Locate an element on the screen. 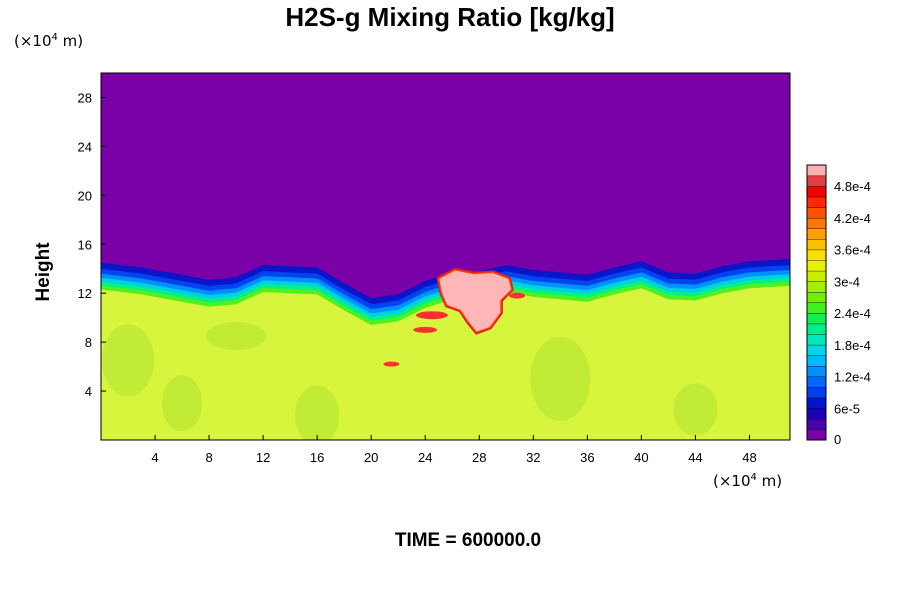 Image resolution: width=900 pixels, height=600 pixels. x-tick-label: 32 is located at coordinates (533, 457).